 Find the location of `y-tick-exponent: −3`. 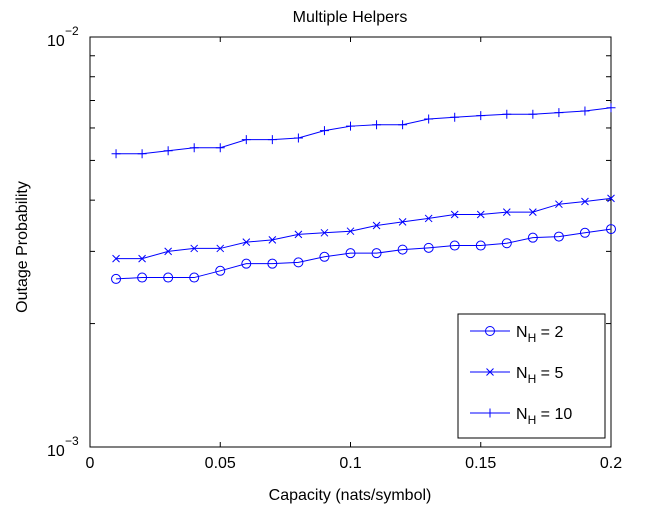

y-tick-exponent: −3 is located at coordinates (72, 441).